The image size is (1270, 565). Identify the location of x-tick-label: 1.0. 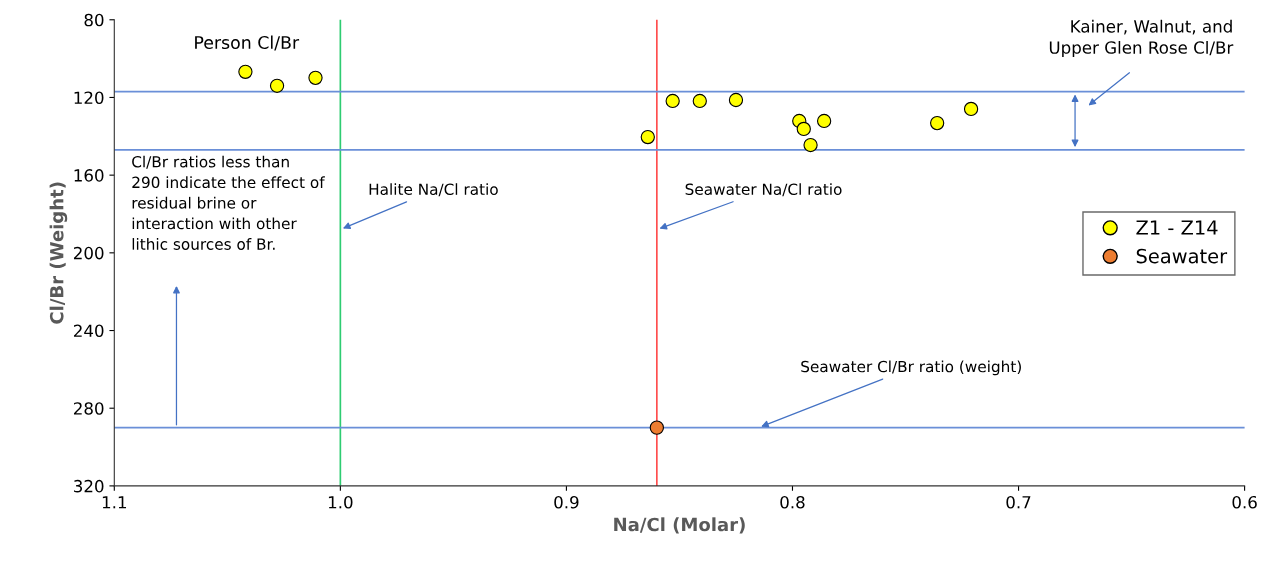
(340, 502).